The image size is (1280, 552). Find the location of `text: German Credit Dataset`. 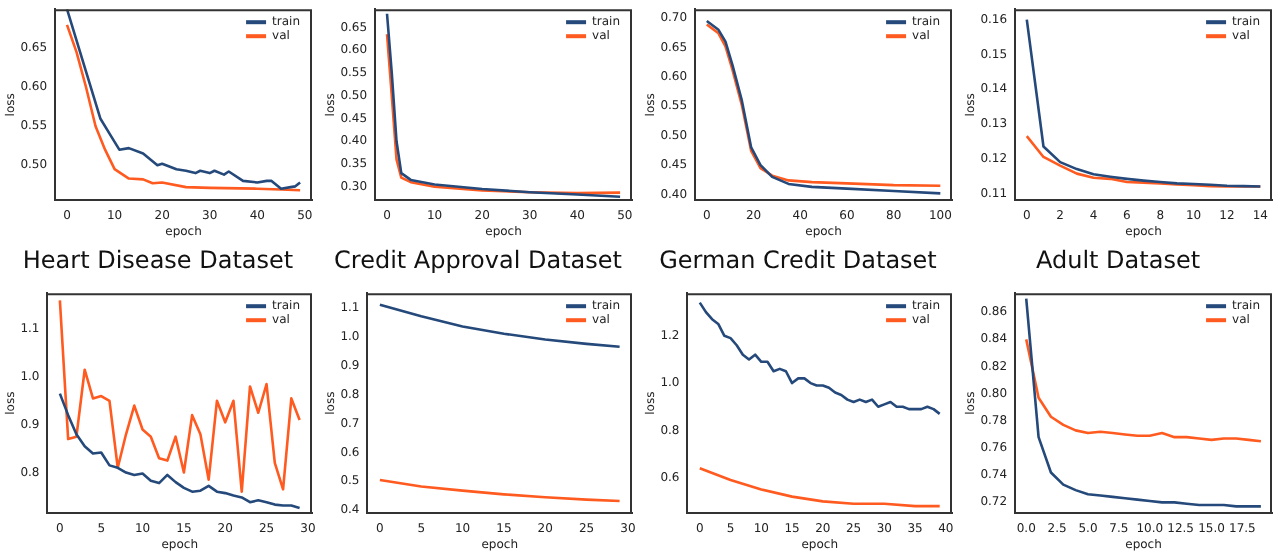

text: German Credit Dataset is located at coordinates (798, 259).